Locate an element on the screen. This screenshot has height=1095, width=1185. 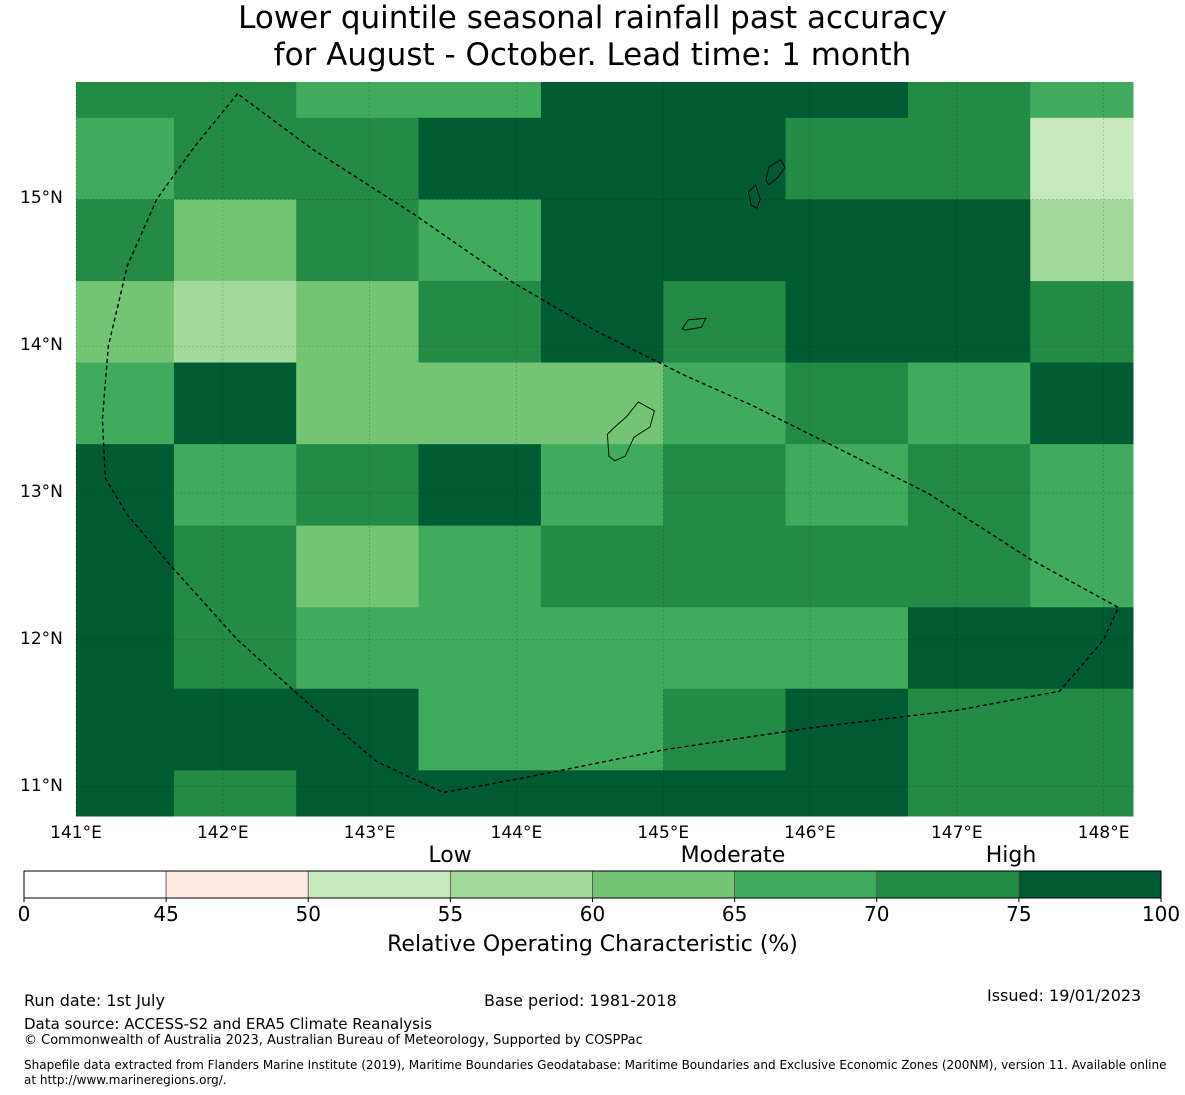
latitude-label: 12°N is located at coordinates (41, 638).